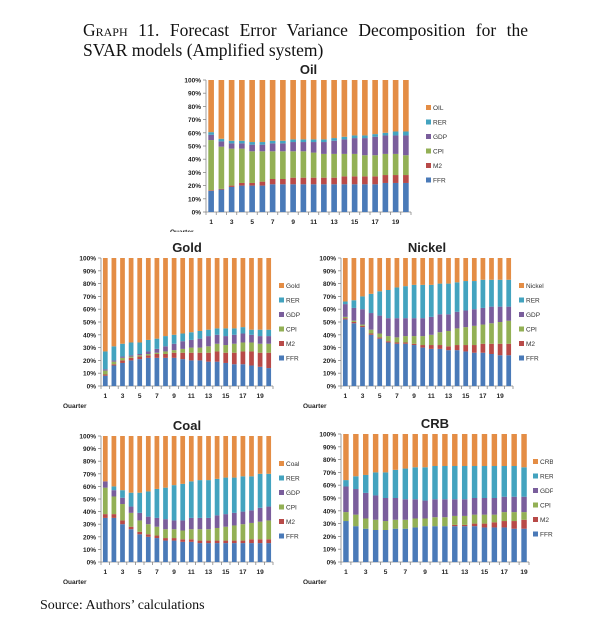  What do you see at coordinates (89, 487) in the screenshot?
I see `y-tick-label: 60%` at bounding box center [89, 487].